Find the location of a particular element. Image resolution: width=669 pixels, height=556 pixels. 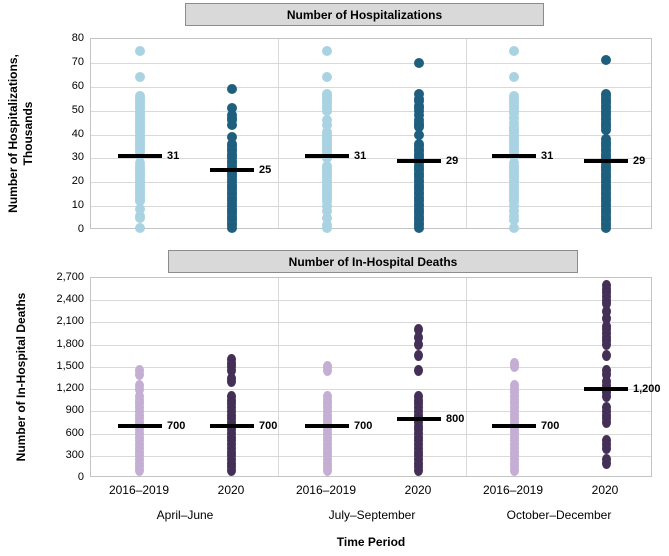

y-tick-label: 0 is located at coordinates (80, 477).